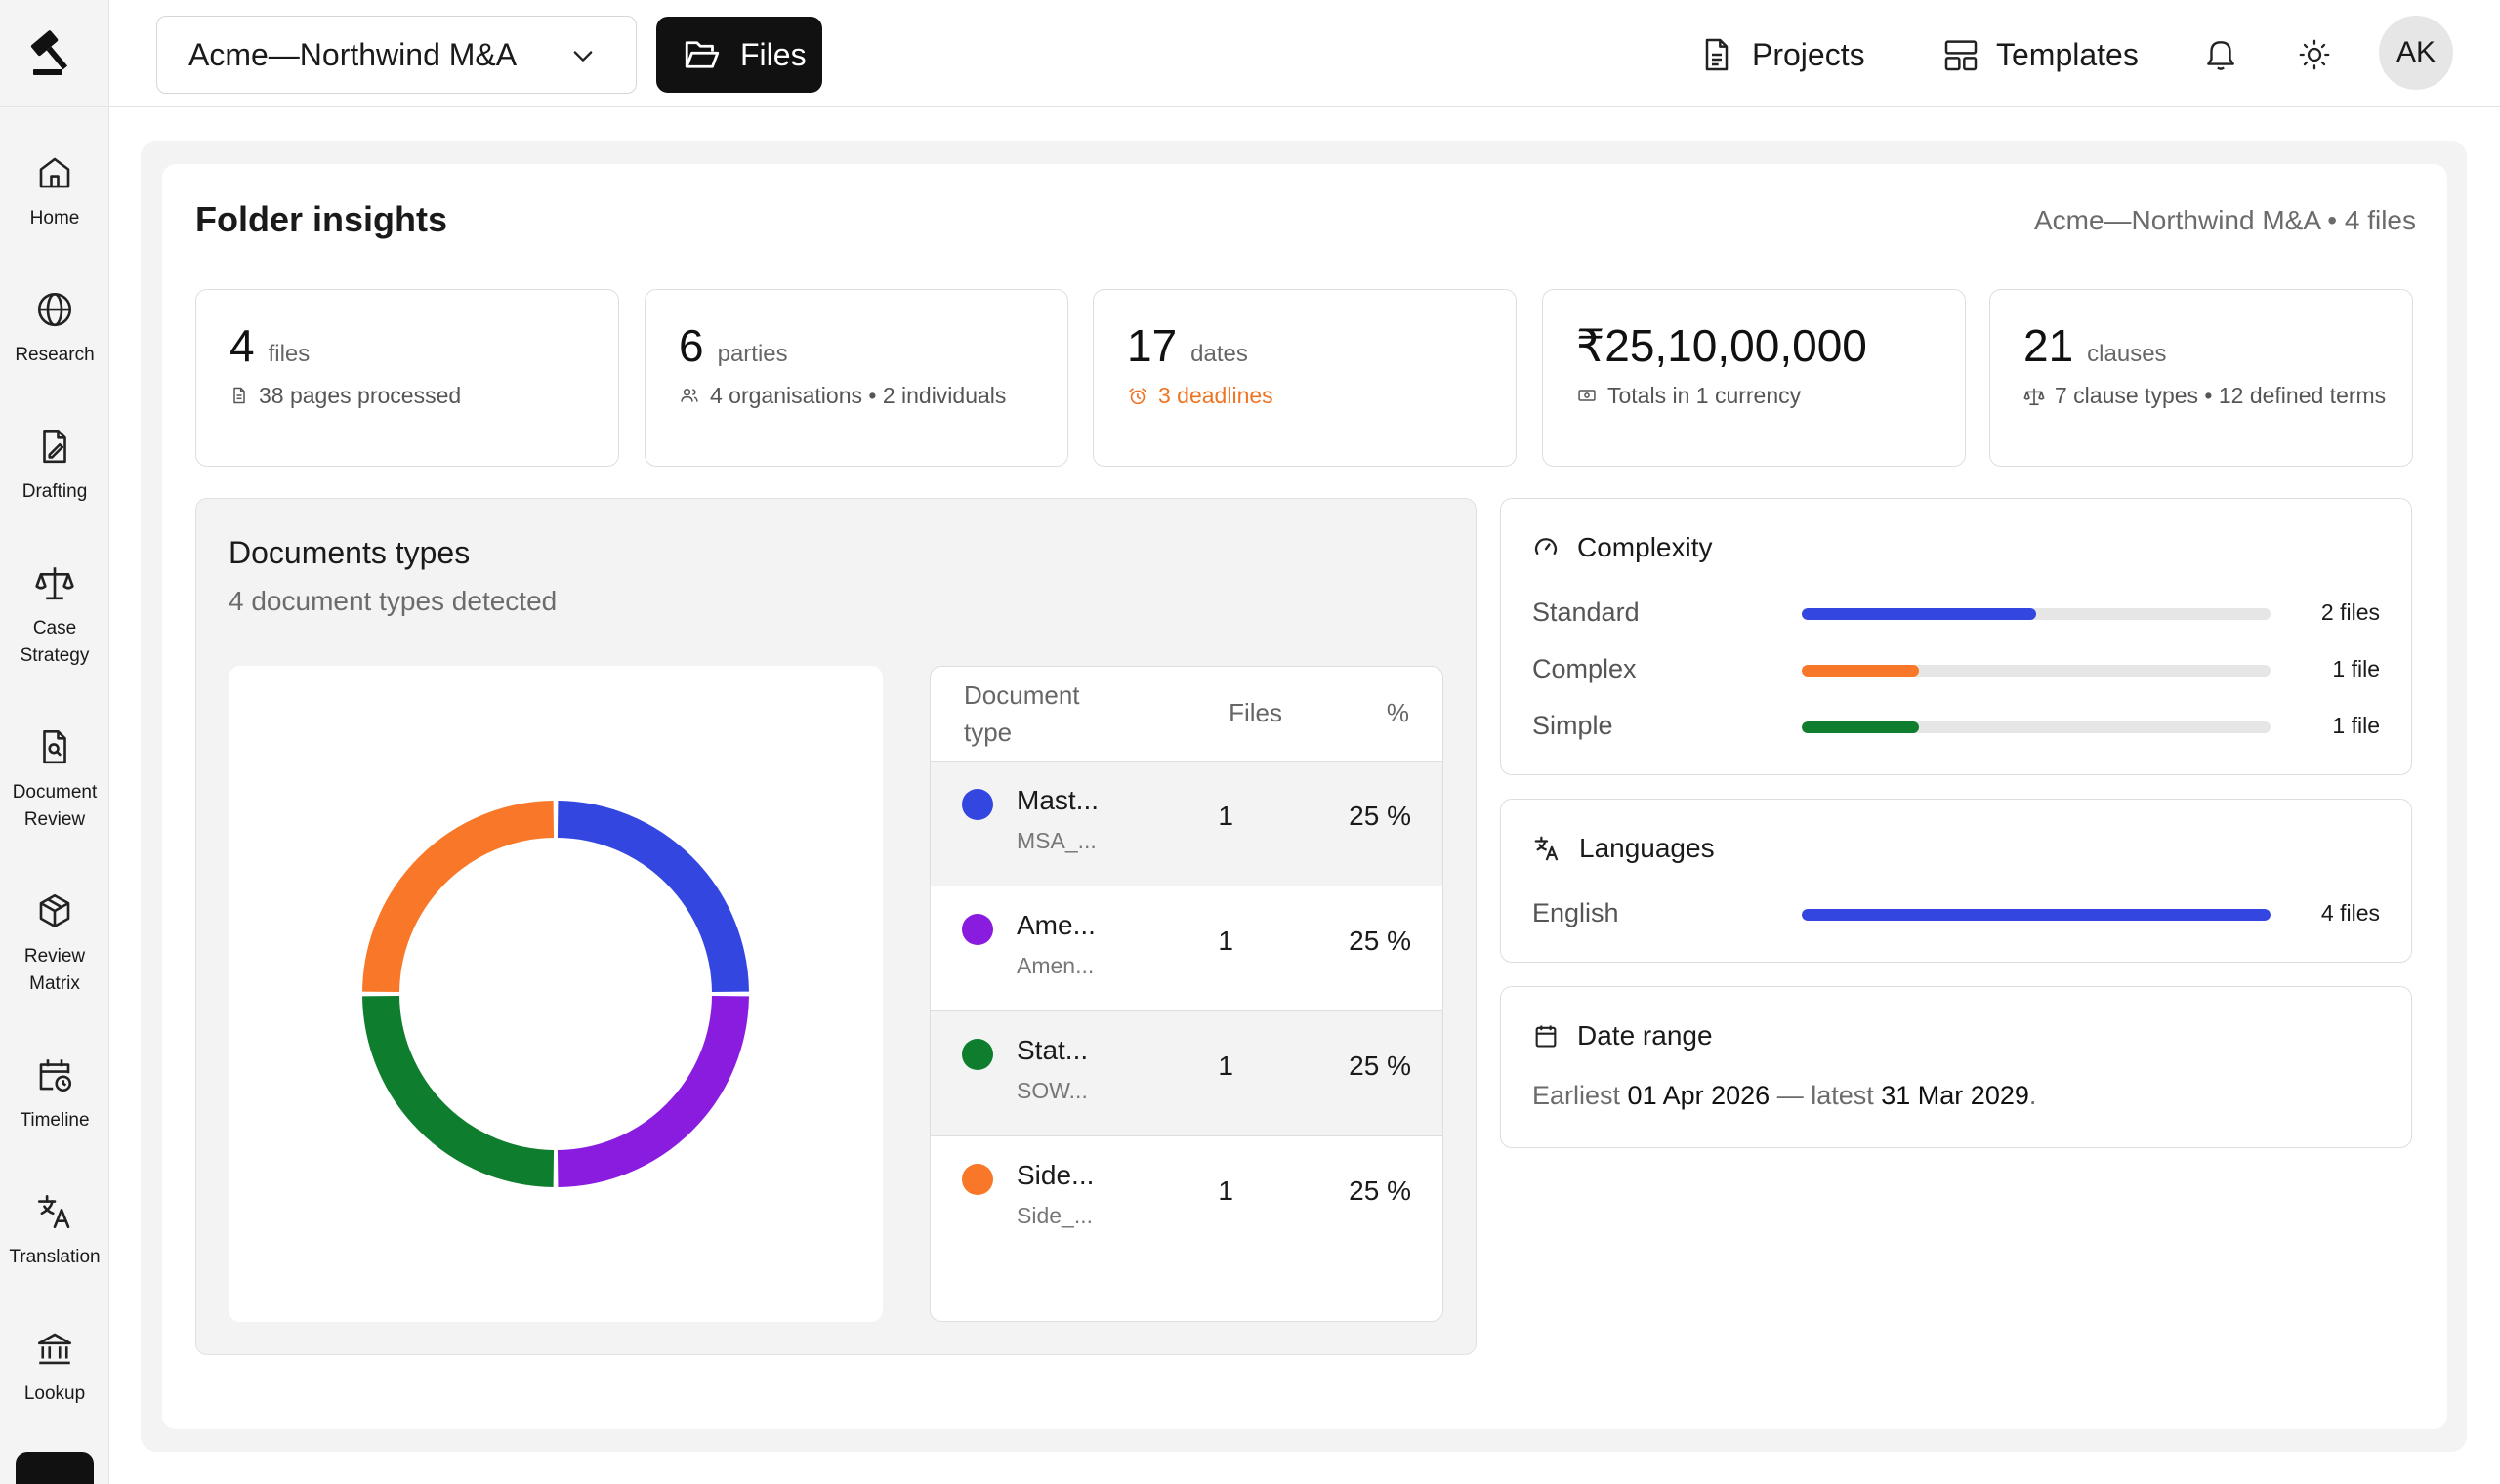  Describe the element at coordinates (1645, 547) in the screenshot. I see `complexity-title: Complexity` at that location.